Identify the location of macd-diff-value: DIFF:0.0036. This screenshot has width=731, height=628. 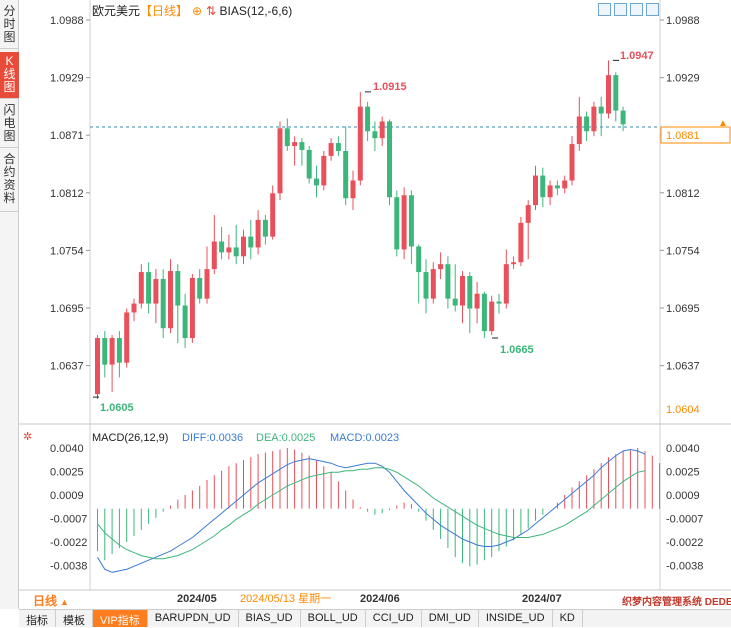
(212, 438).